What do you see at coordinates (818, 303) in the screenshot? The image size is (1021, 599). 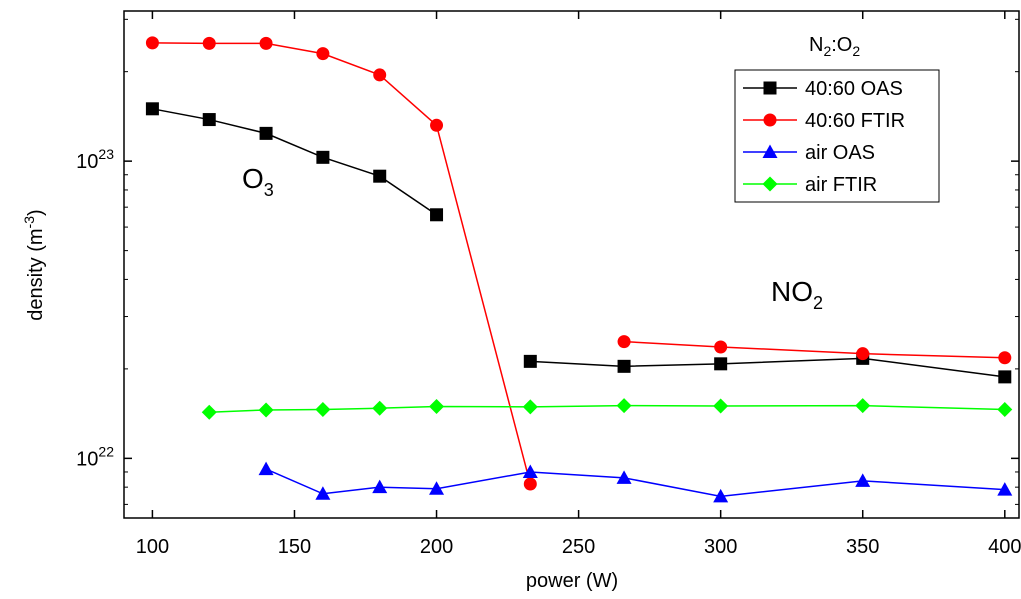 I see `annotation-no2-sub: 2` at bounding box center [818, 303].